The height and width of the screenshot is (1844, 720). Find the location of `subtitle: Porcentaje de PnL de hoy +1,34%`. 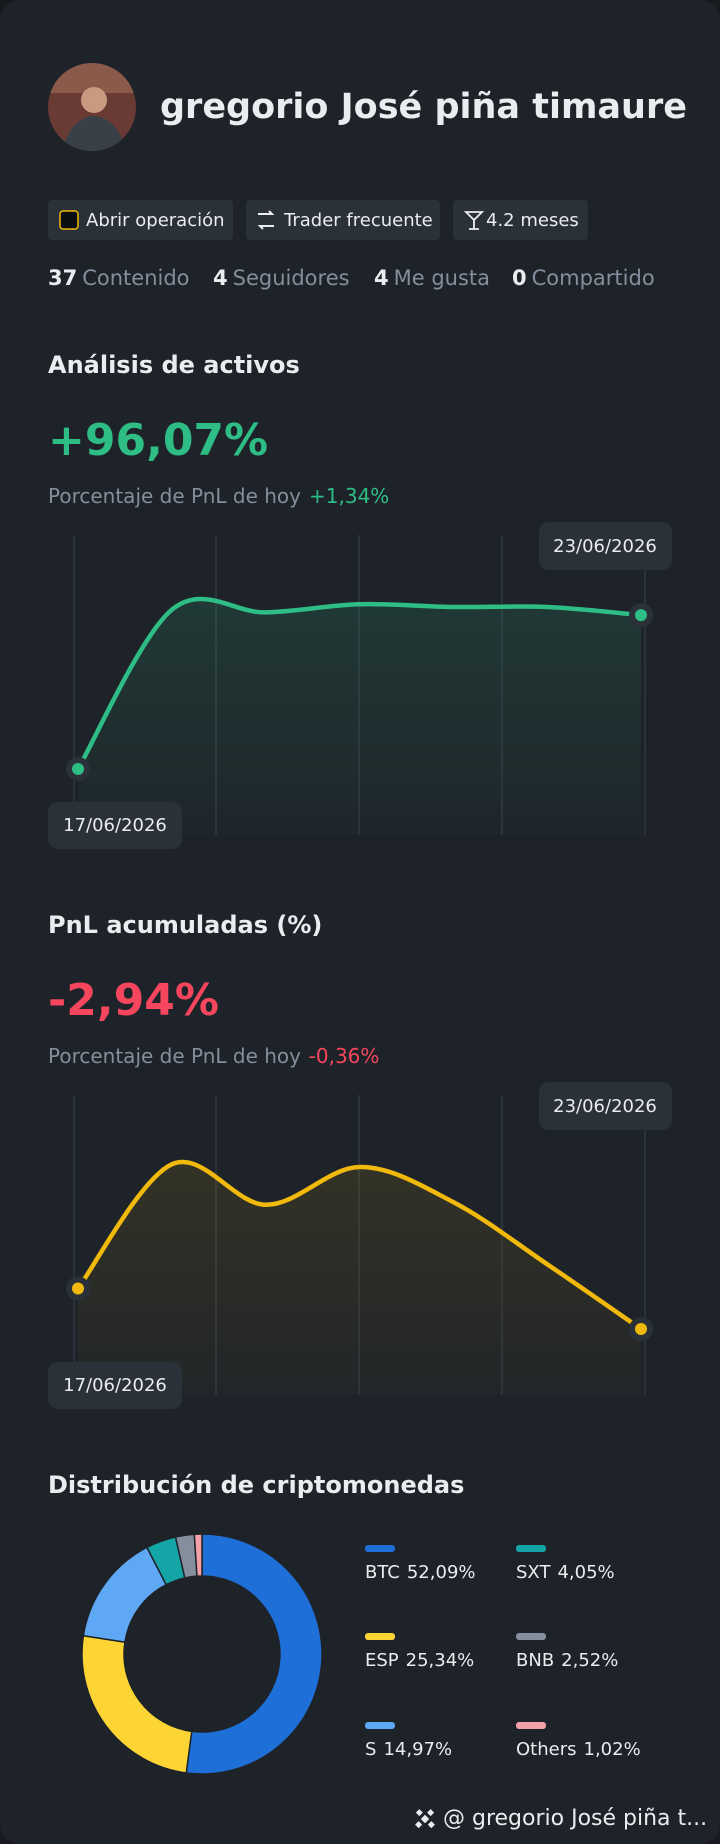

subtitle: Porcentaje de PnL de hoy +1,34% is located at coordinates (218, 496).